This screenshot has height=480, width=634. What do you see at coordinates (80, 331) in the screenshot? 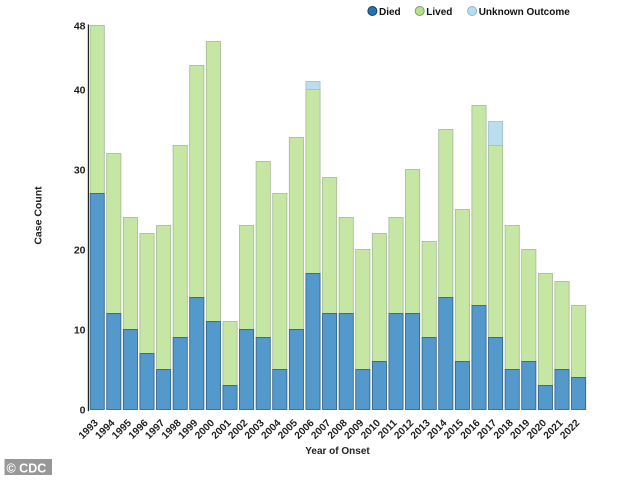
I see `svg-text: 10` at bounding box center [80, 331].